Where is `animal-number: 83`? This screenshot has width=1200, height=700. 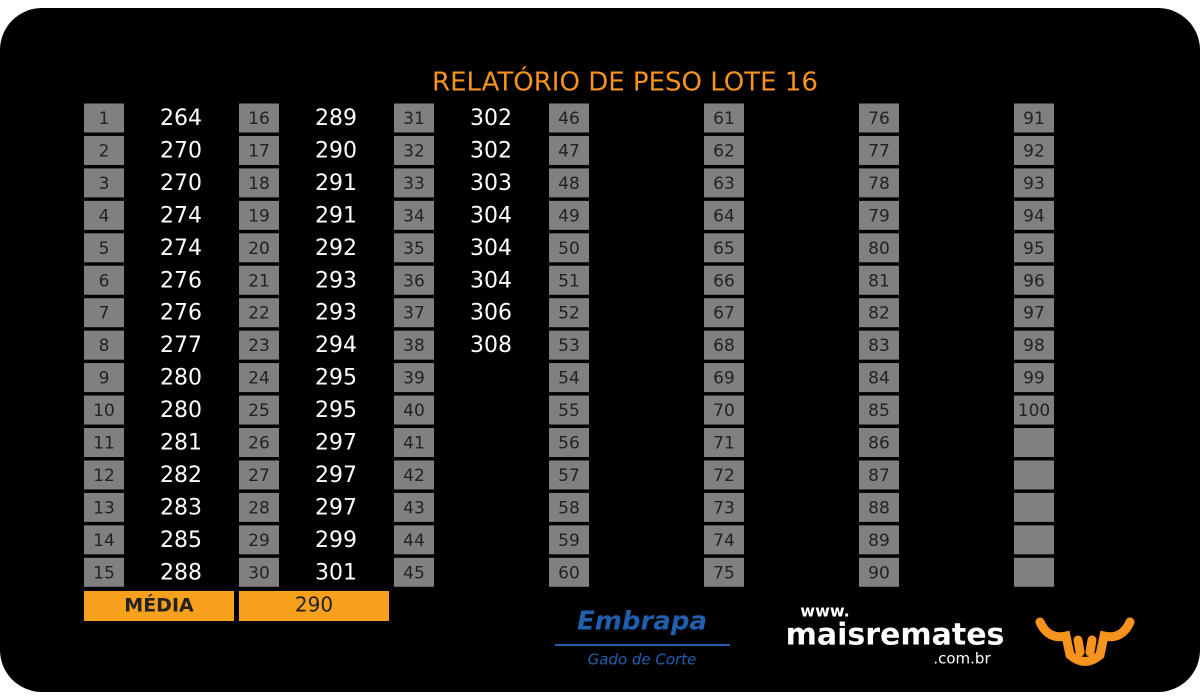
animal-number: 83 is located at coordinates (879, 346).